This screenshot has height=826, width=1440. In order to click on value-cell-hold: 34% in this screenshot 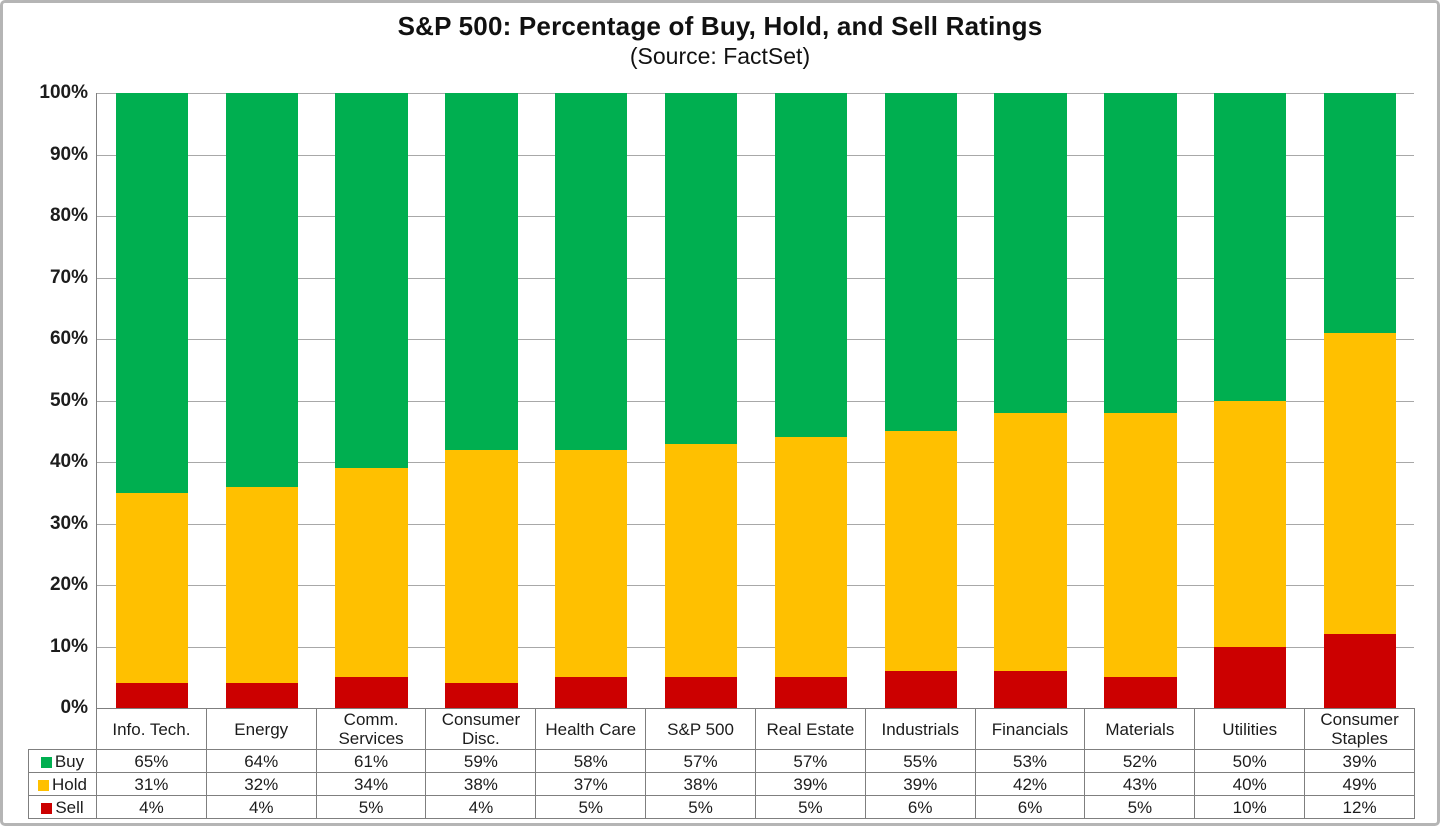, I will do `click(371, 784)`.